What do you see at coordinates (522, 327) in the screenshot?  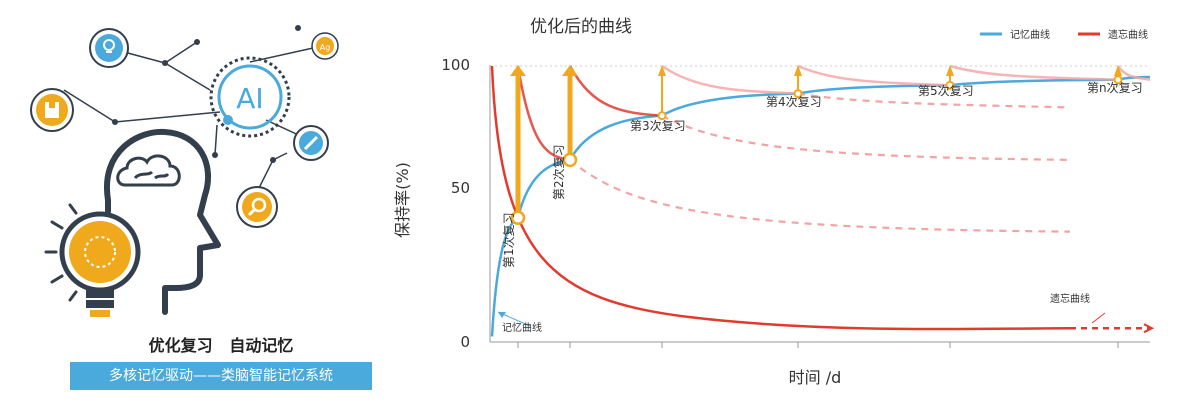 I see `memory-curve-label: 记忆曲线` at bounding box center [522, 327].